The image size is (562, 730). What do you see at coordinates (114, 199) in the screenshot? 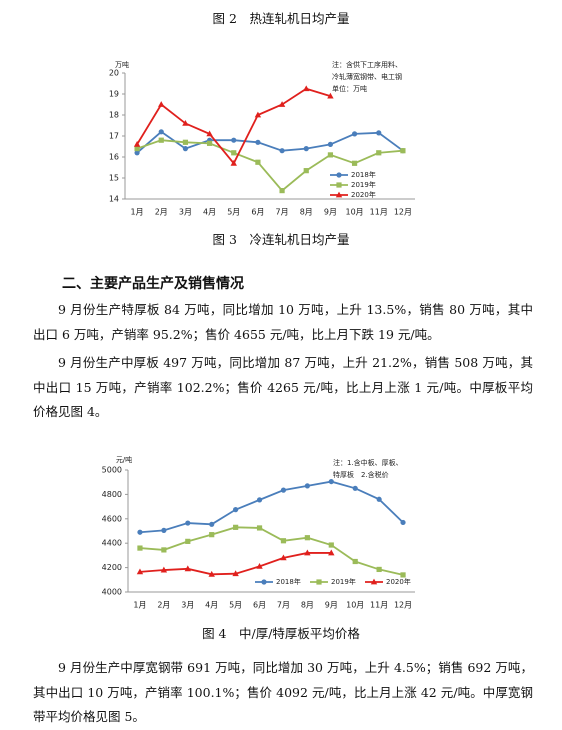
I see `y-tick-label: 14` at bounding box center [114, 199].